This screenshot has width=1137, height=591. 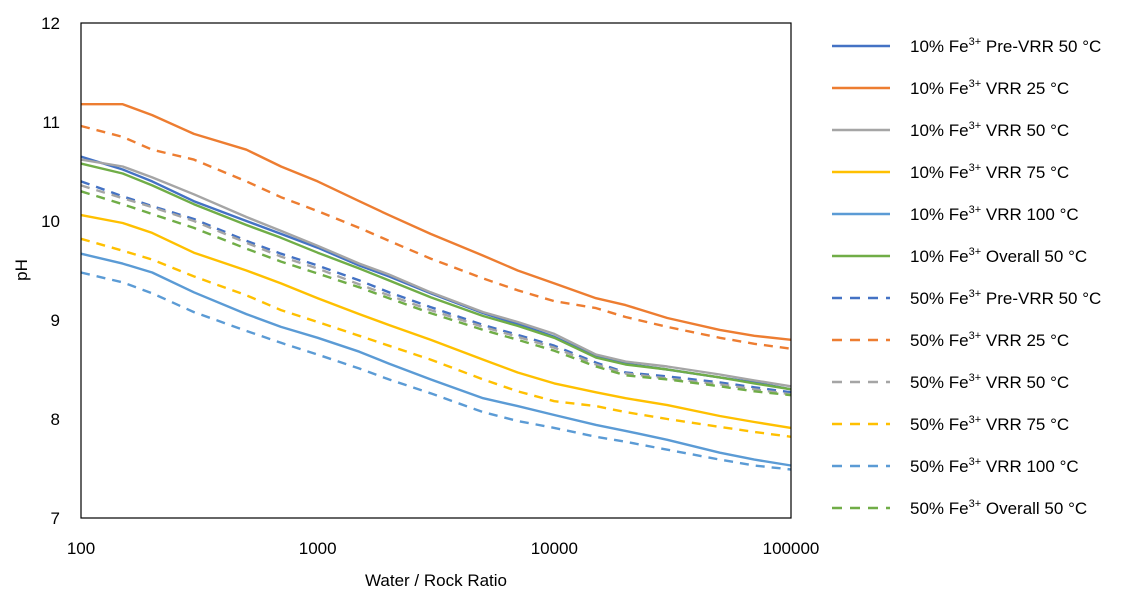 I want to click on x-tick-label: 1000, so click(x=318, y=548).